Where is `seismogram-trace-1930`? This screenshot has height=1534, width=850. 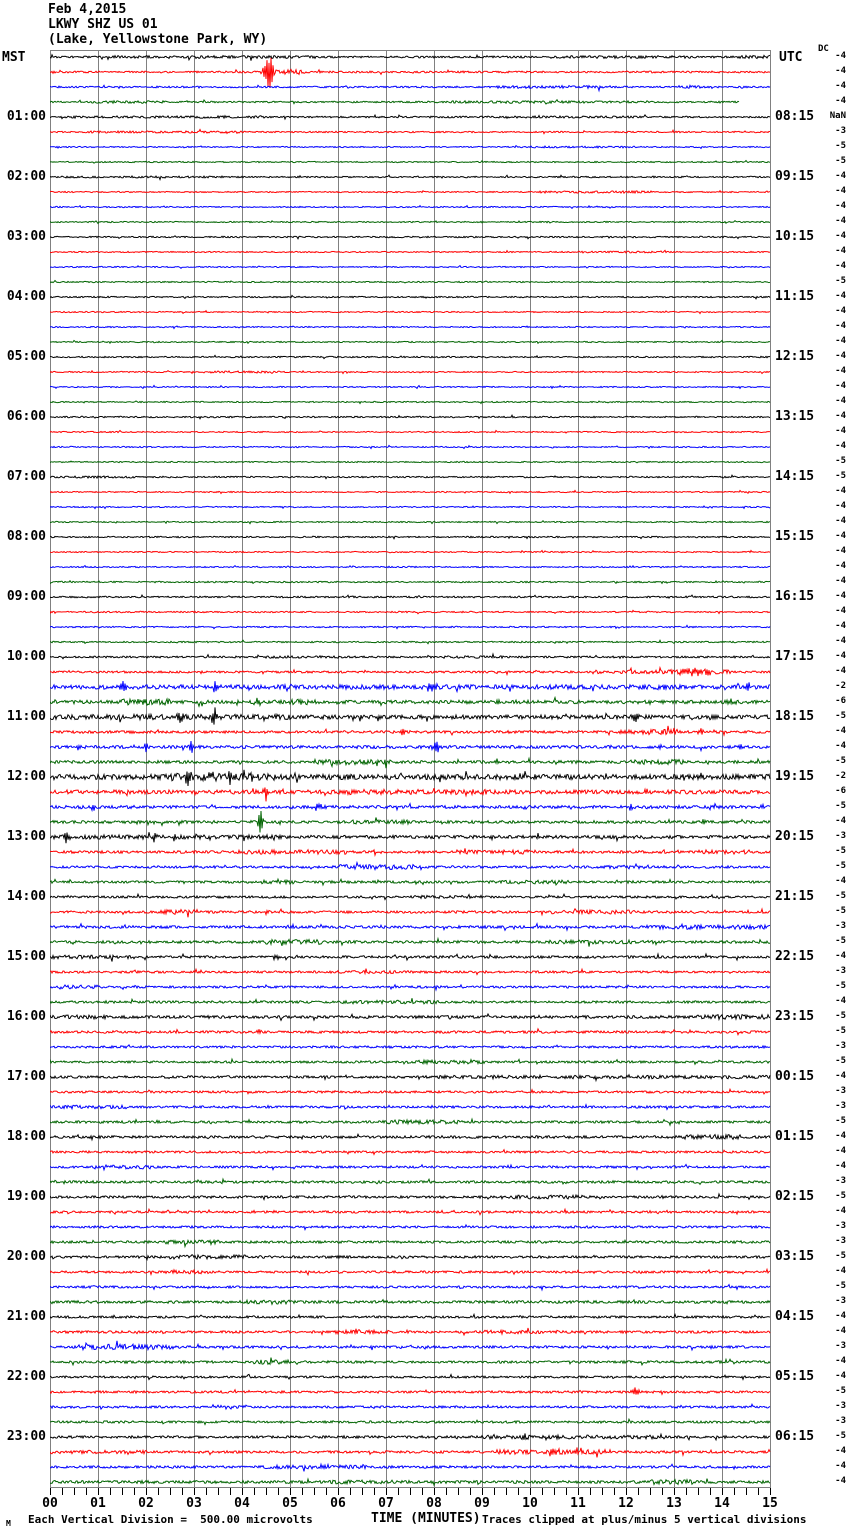 seismogram-trace-1930 is located at coordinates (410, 1227).